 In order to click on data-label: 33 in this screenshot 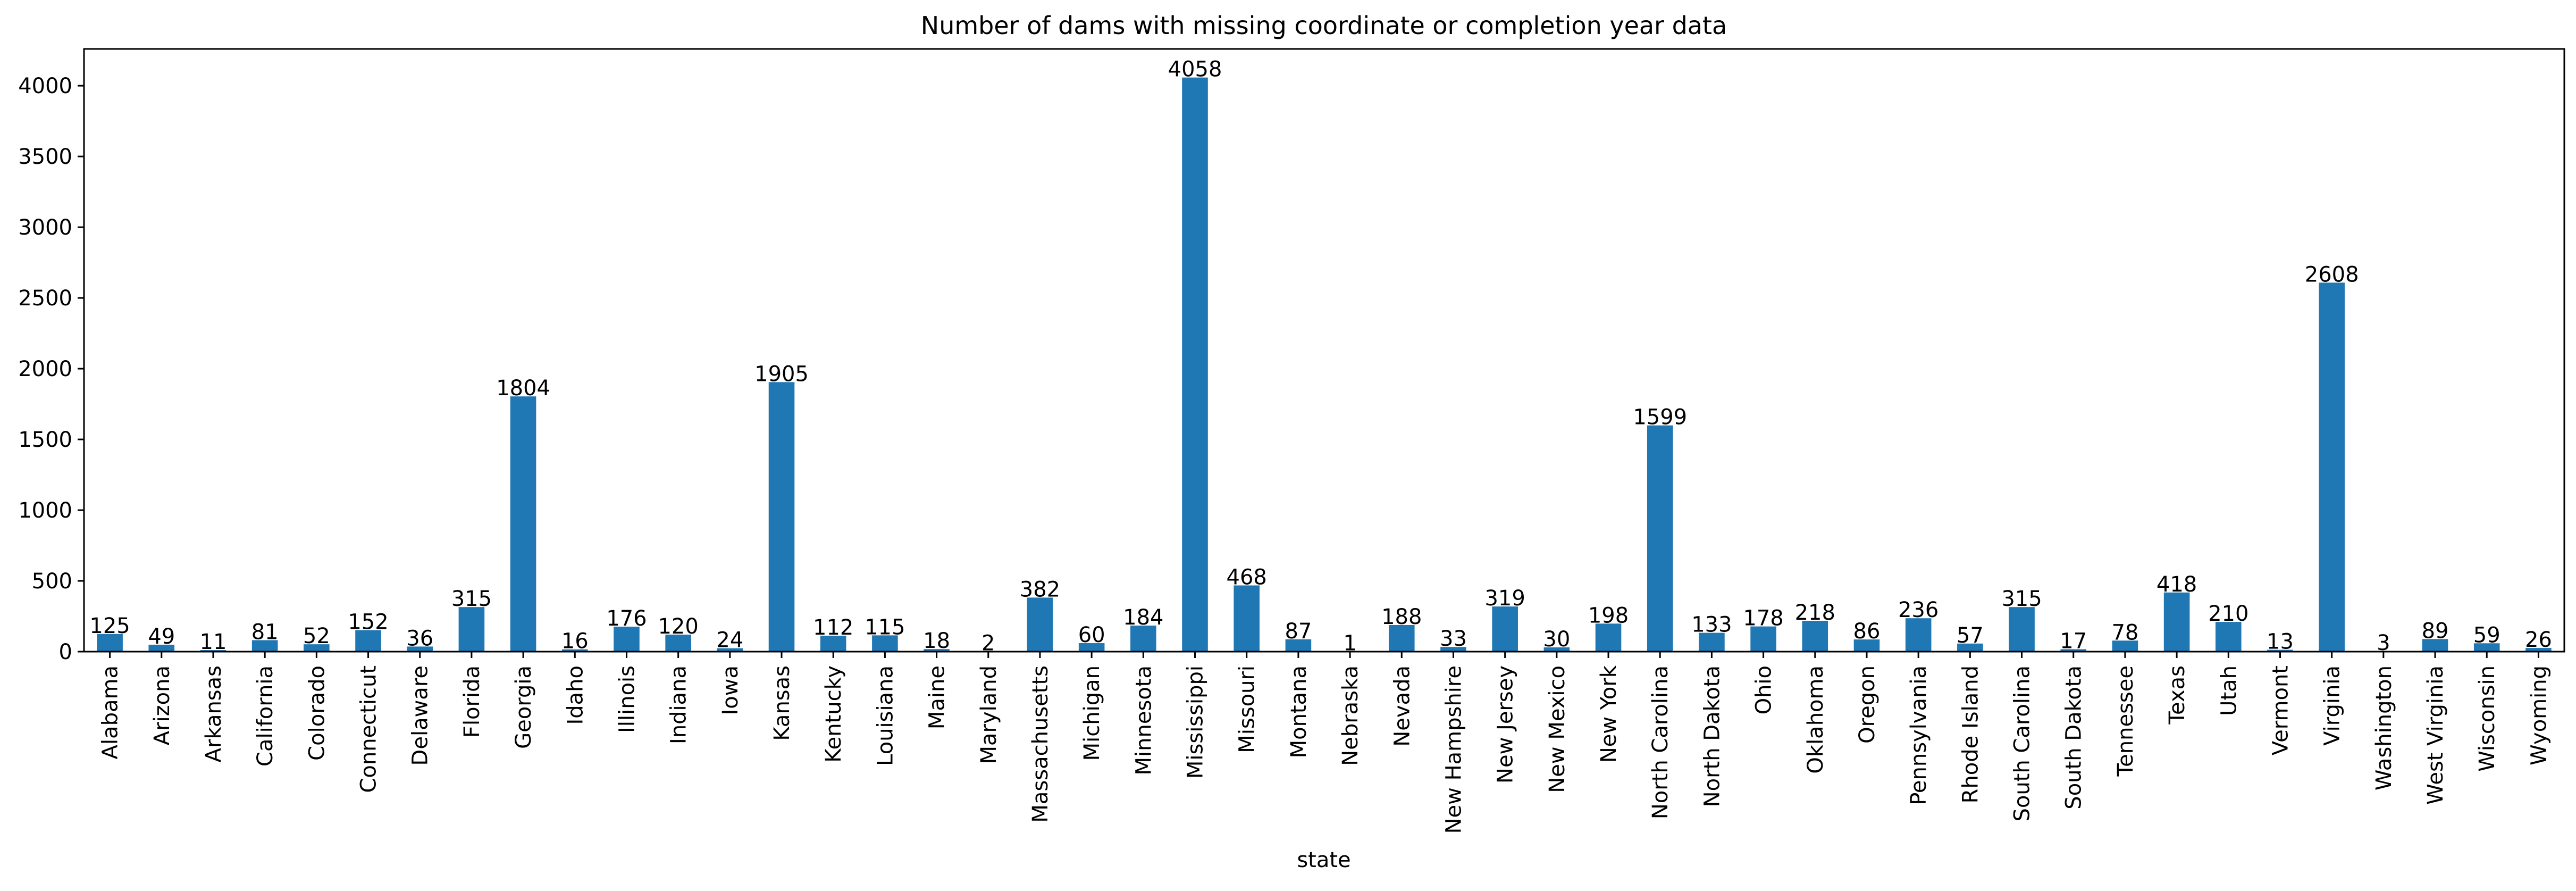, I will do `click(1453, 639)`.